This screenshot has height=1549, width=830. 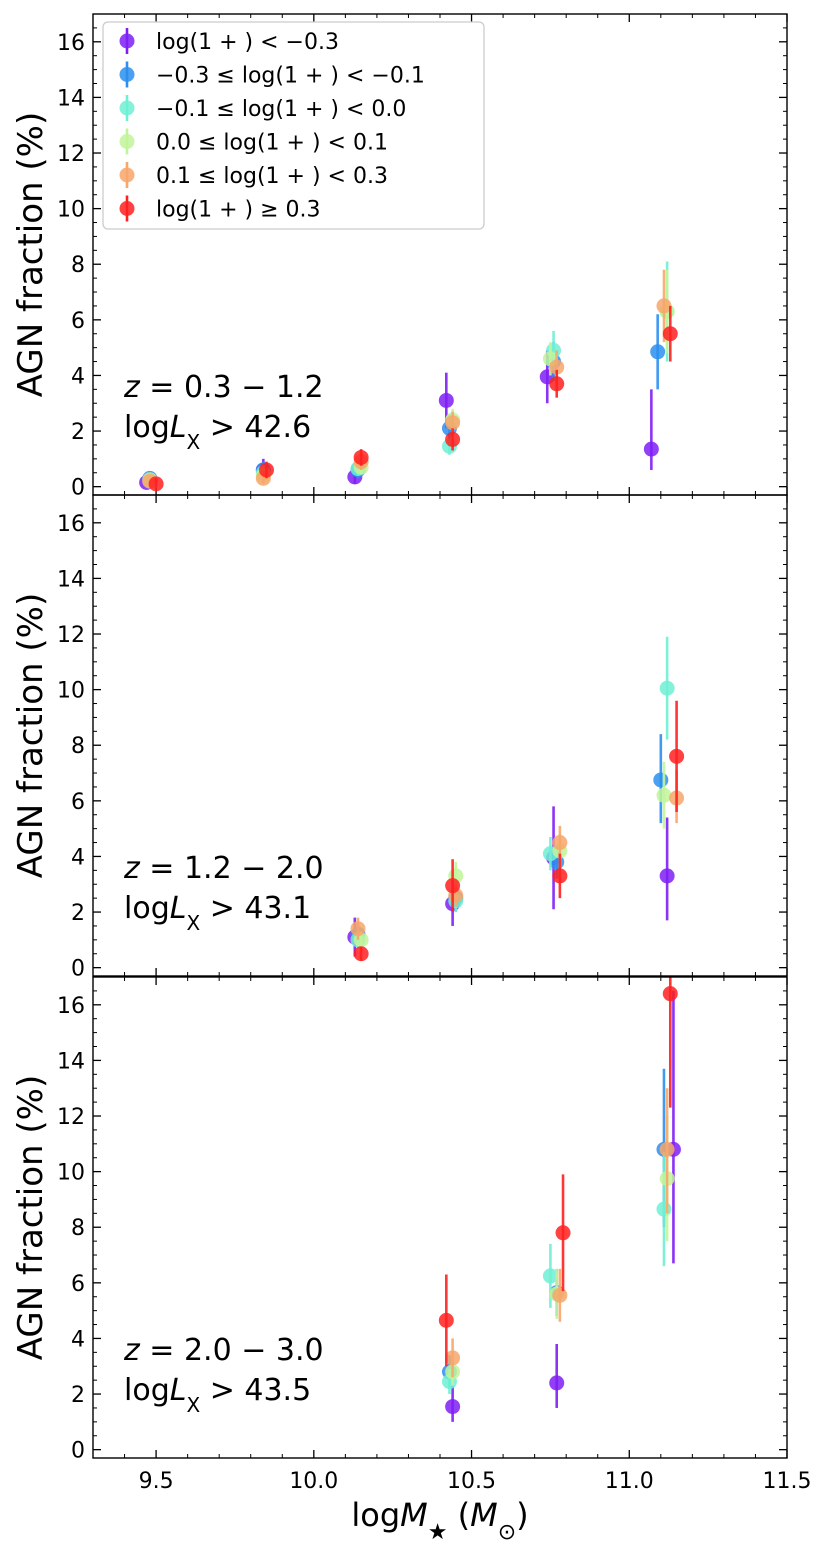 What do you see at coordinates (220, 209) in the screenshot?
I see `legend-item: log(1 + δ) ≥ 0.3` at bounding box center [220, 209].